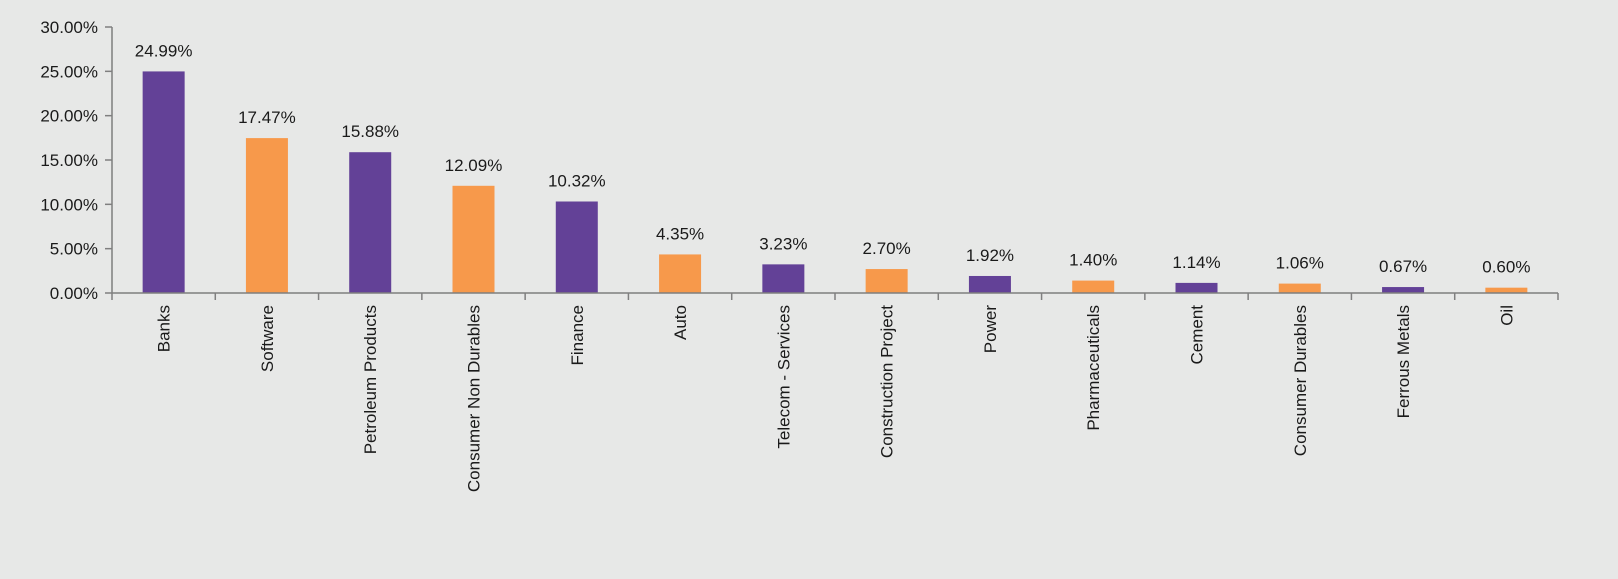 The width and height of the screenshot is (1618, 579). Describe the element at coordinates (680, 233) in the screenshot. I see `data-label: 4.35%` at that location.